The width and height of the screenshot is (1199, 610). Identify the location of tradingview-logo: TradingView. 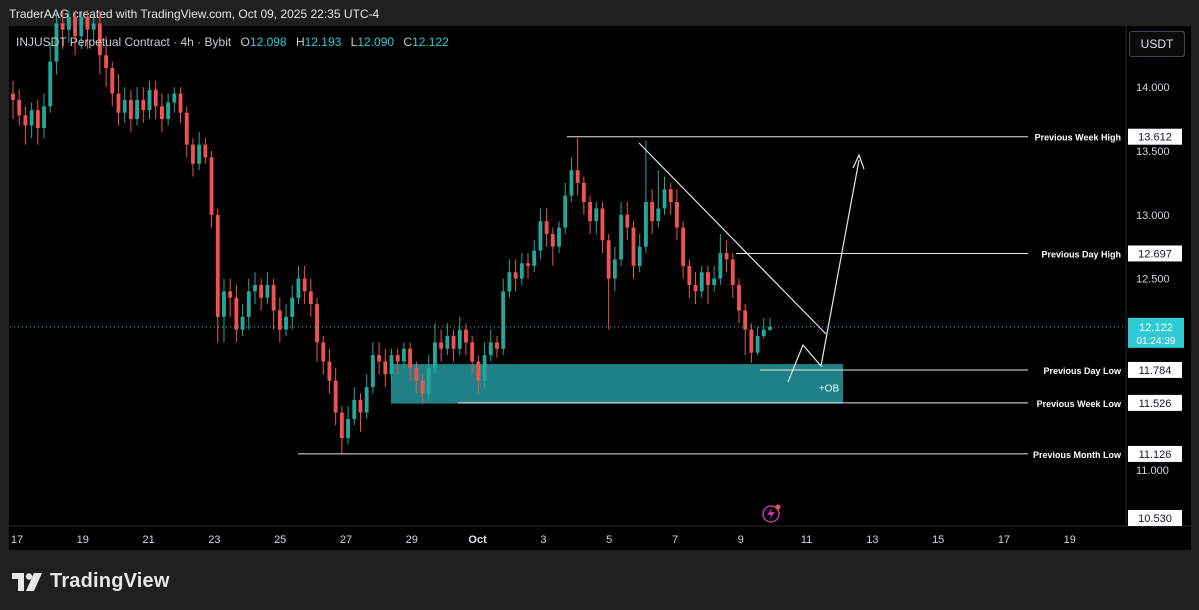
(91, 581).